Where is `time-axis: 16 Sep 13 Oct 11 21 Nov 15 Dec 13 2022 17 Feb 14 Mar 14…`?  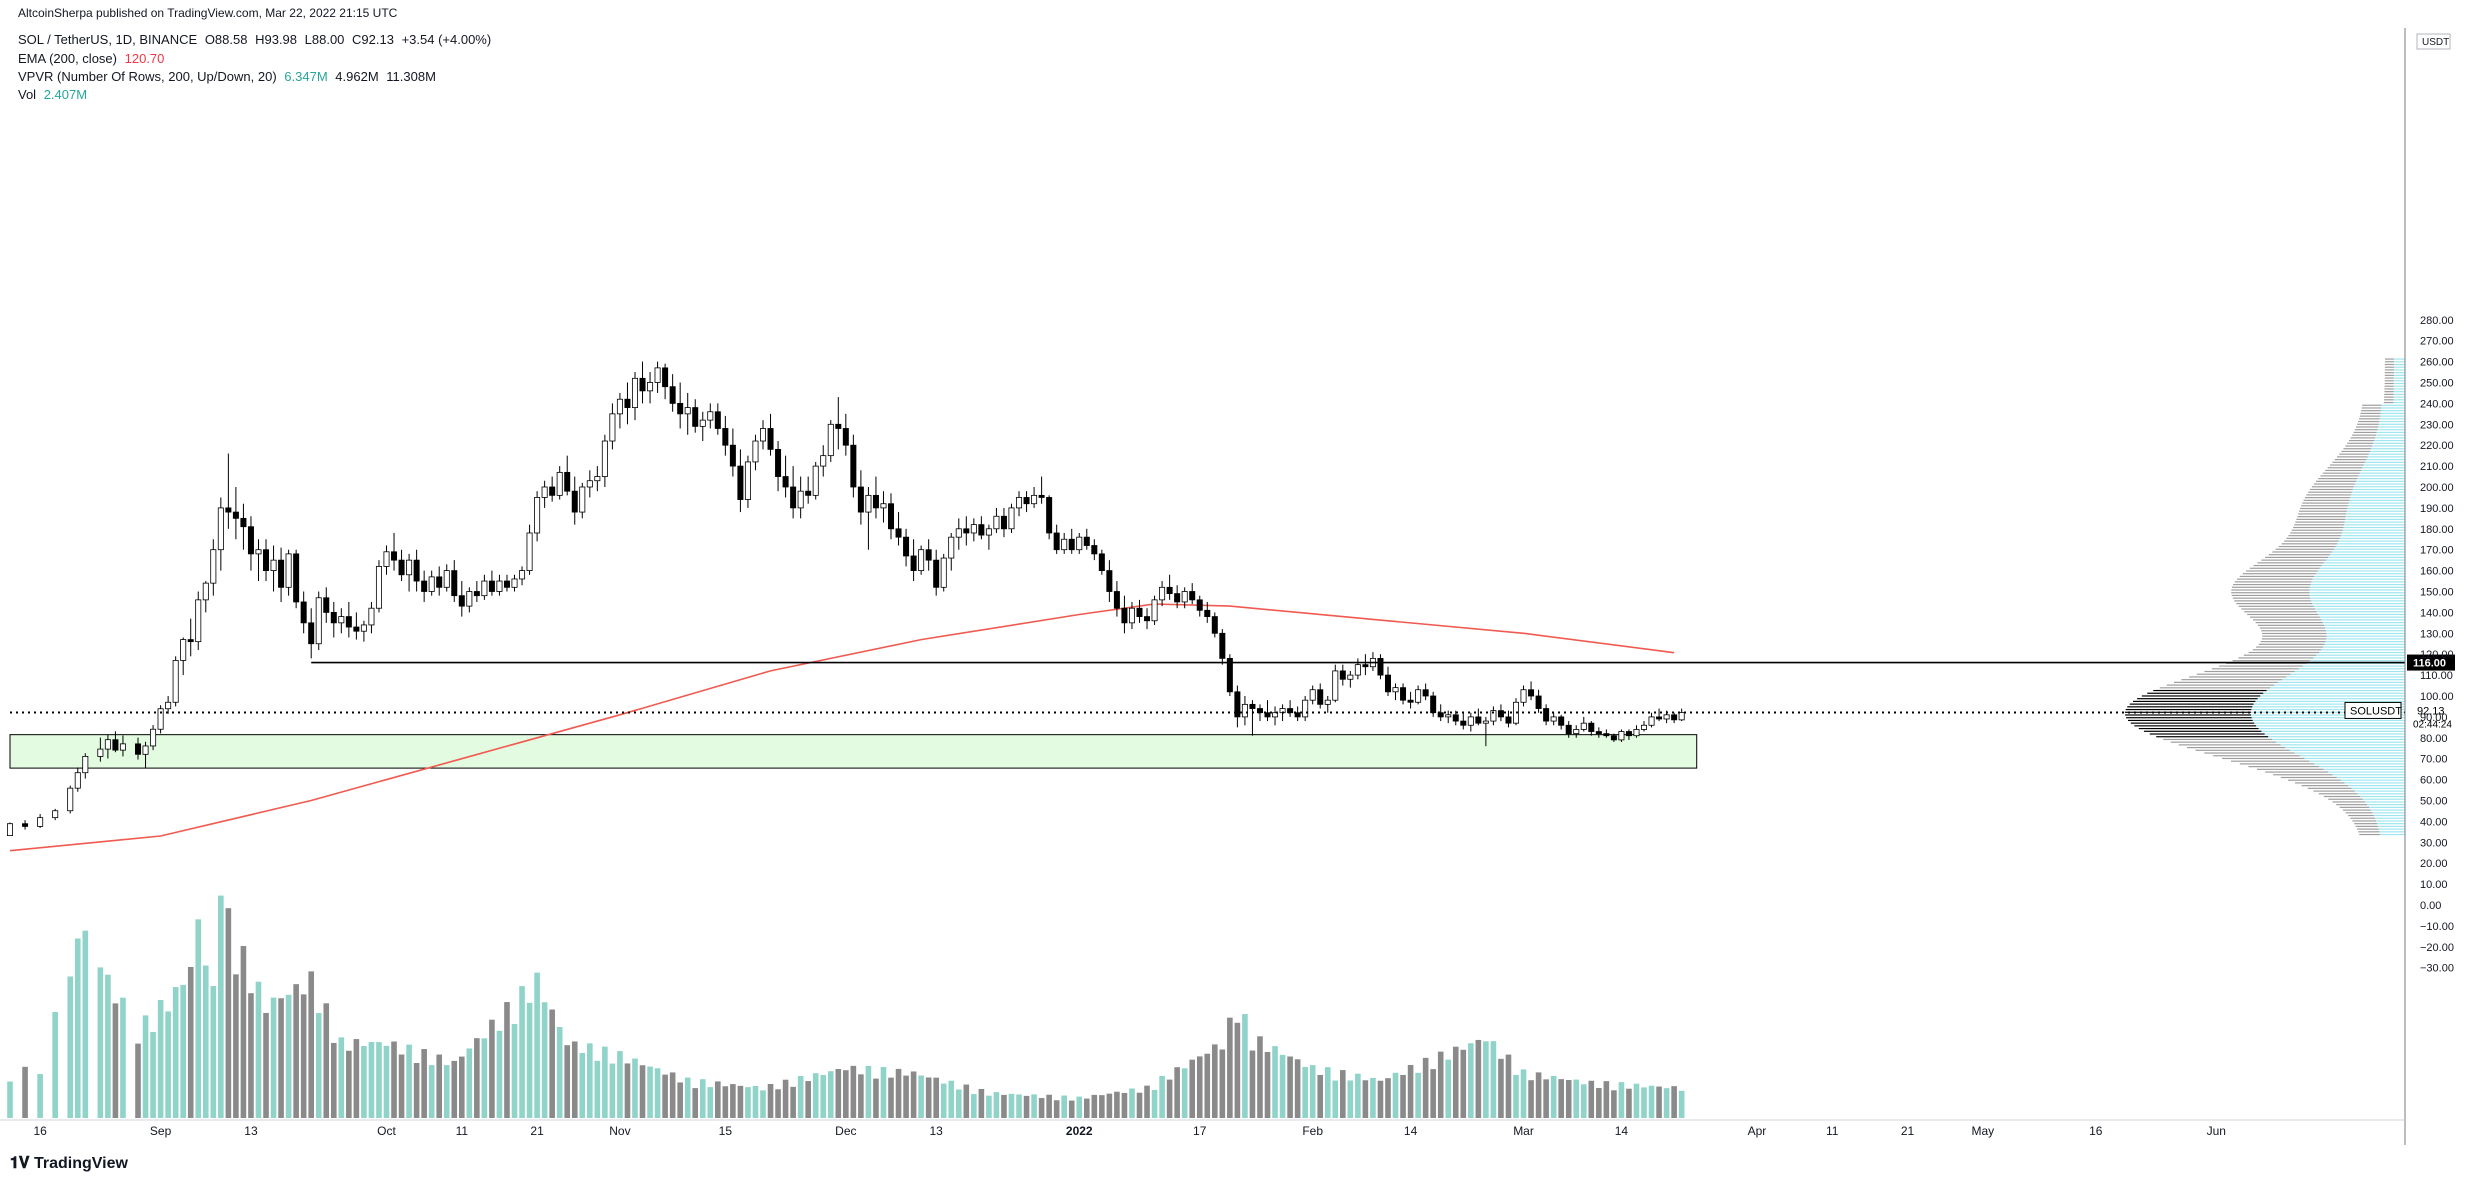
time-axis: 16 Sep 13 Oct 11 21 Nov 15 Dec 13 2022 17 Feb 14 Mar 14… is located at coordinates (1202, 1128).